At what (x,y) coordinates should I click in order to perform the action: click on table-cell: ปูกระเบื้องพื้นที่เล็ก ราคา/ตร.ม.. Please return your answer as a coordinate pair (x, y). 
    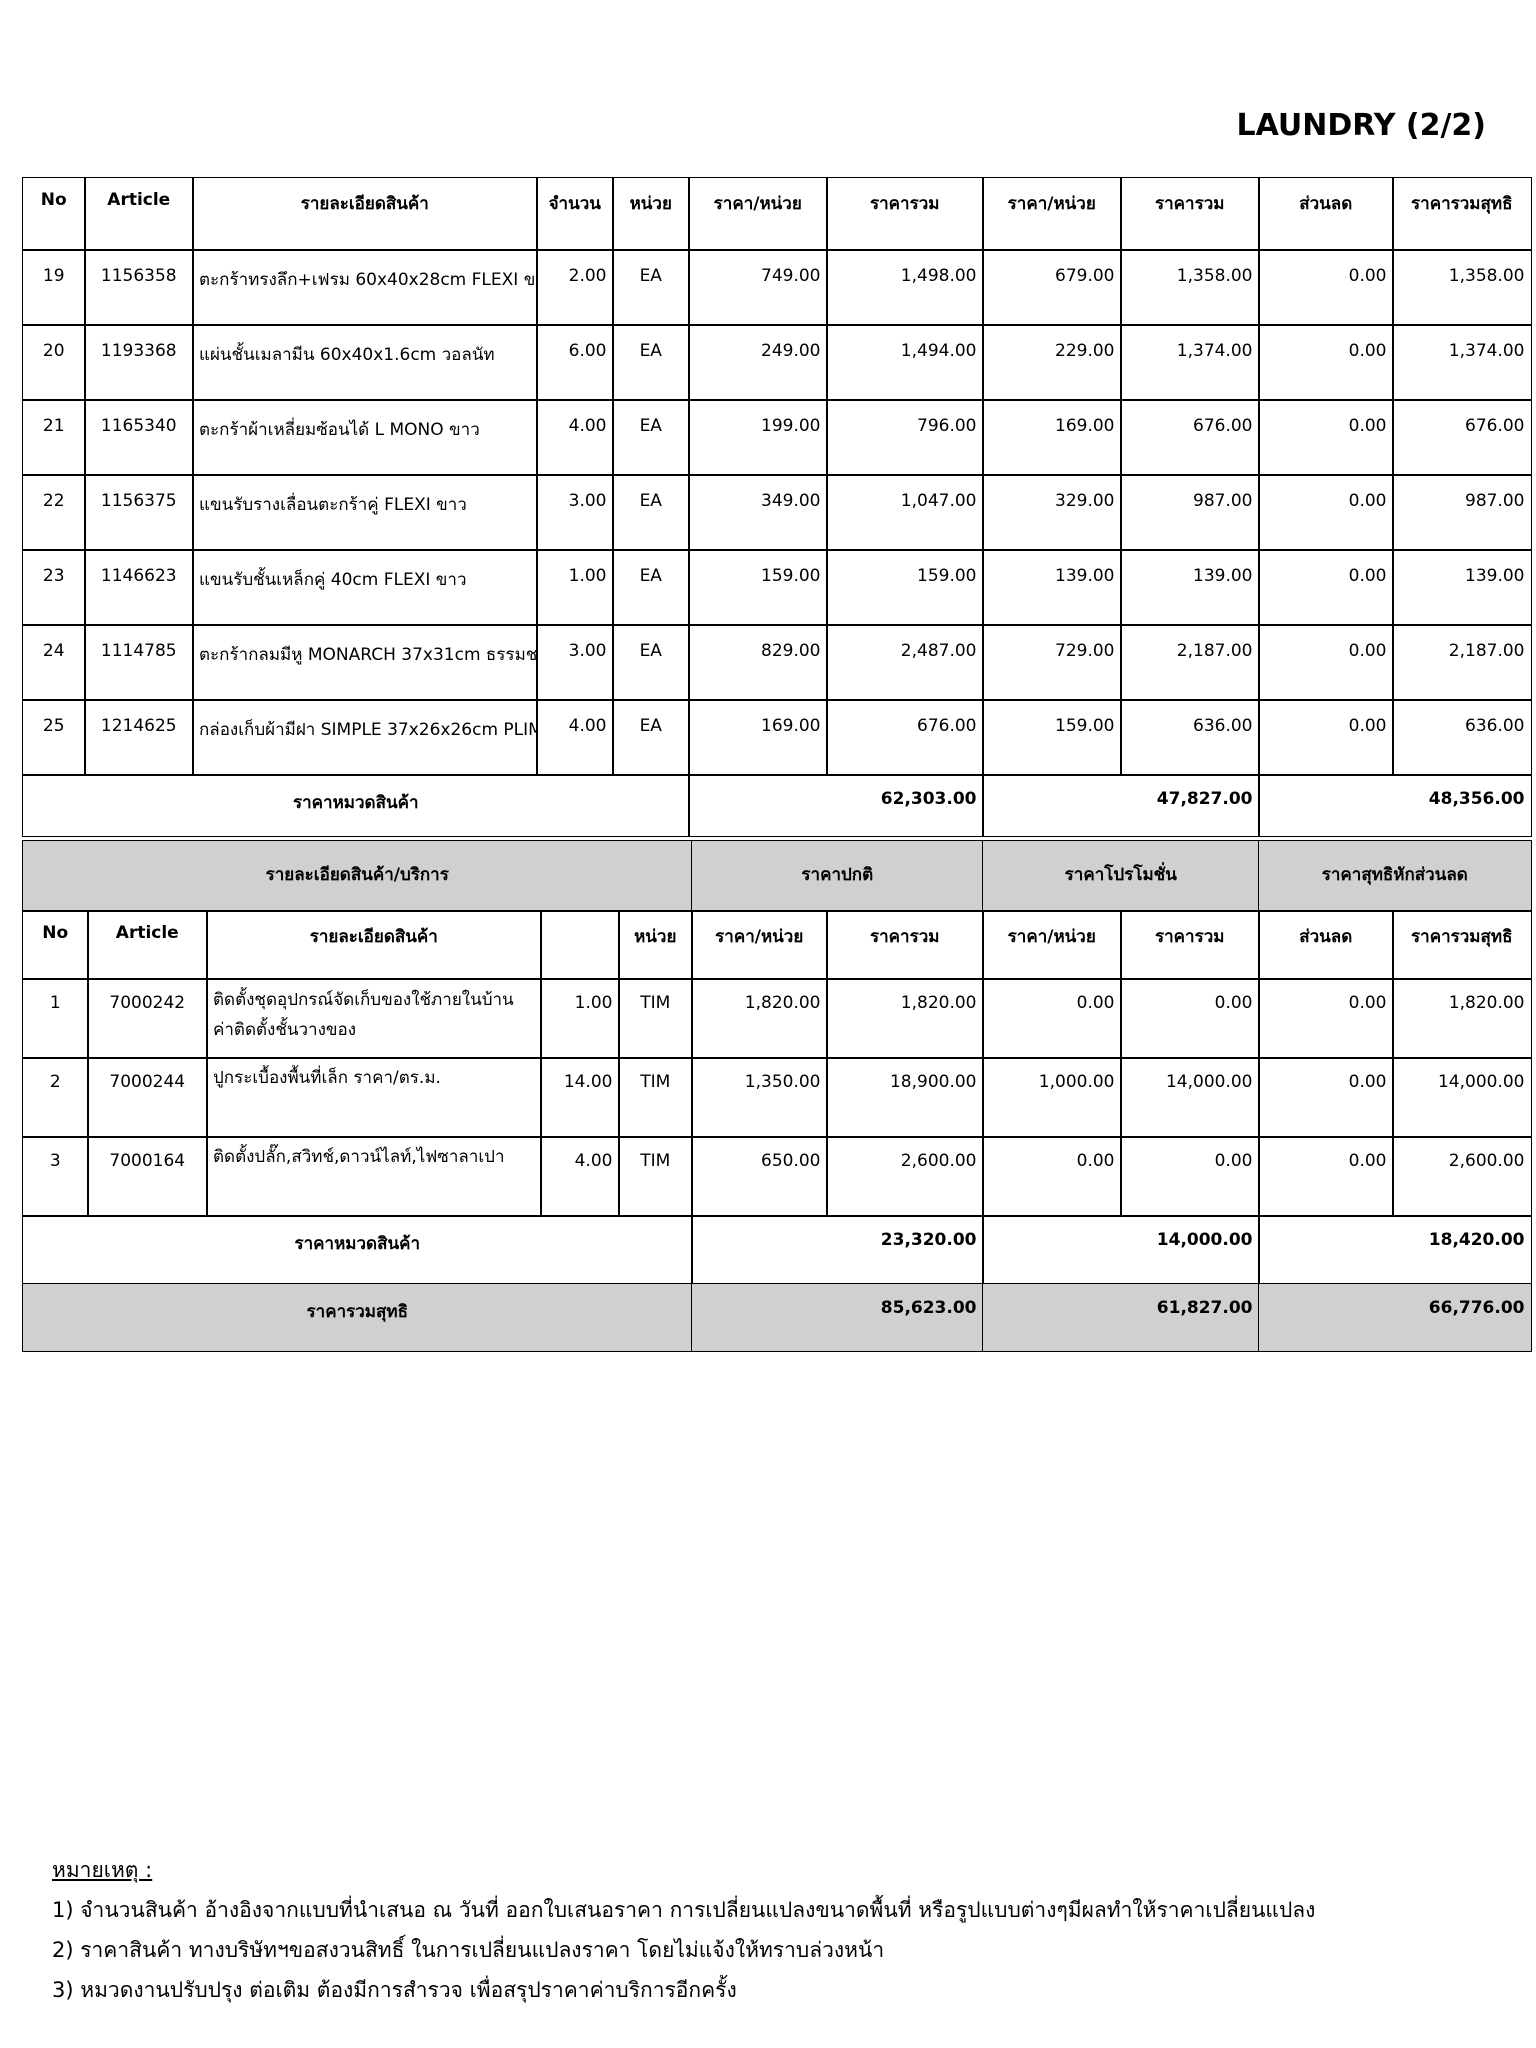
    Looking at the image, I should click on (374, 1097).